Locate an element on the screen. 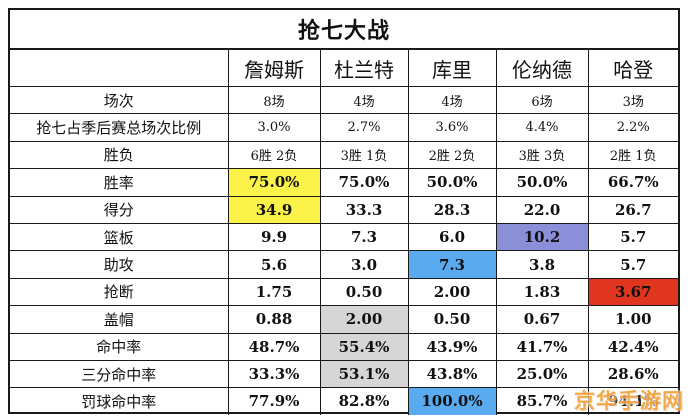 The width and height of the screenshot is (690, 419). player-header: 库里 is located at coordinates (452, 68).